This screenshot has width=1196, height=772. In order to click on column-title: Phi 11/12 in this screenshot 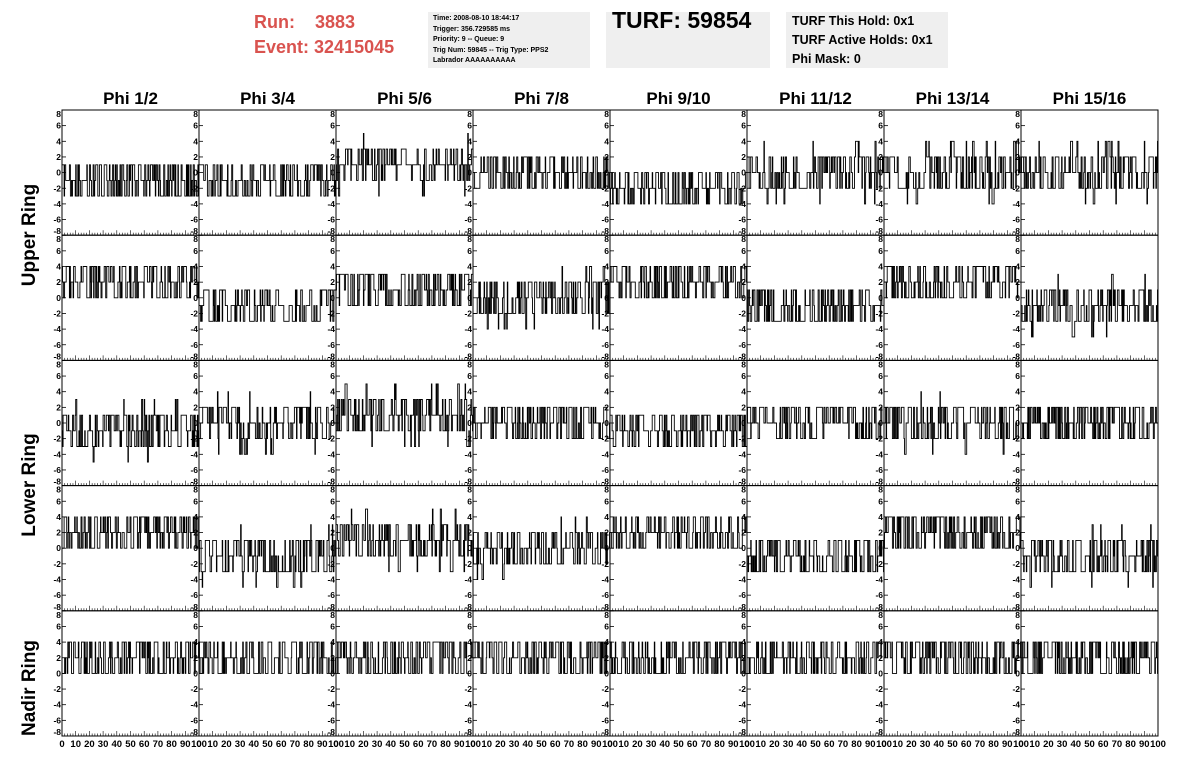, I will do `click(815, 98)`.